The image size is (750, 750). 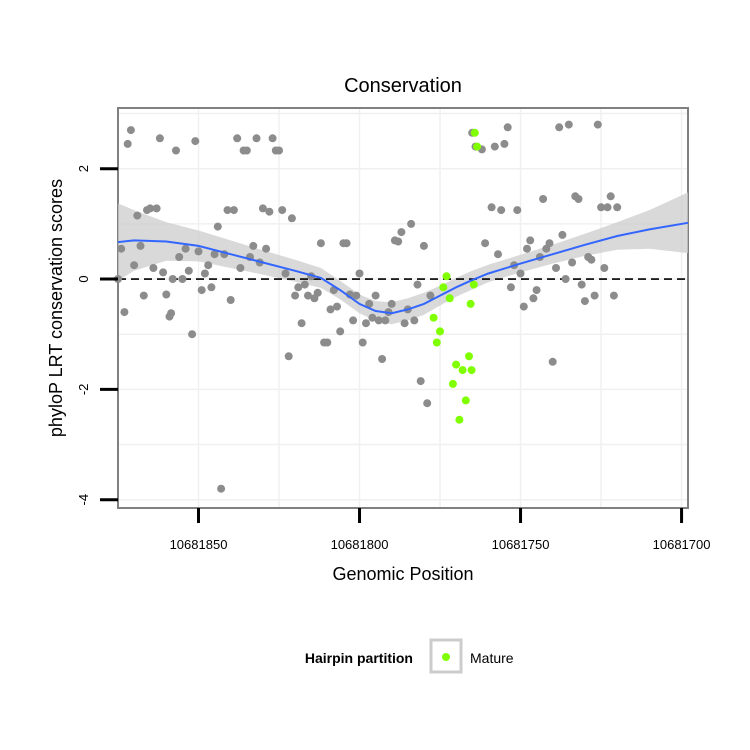 I want to click on y-axis: 2 0 -2 -4, so click(x=97, y=335).